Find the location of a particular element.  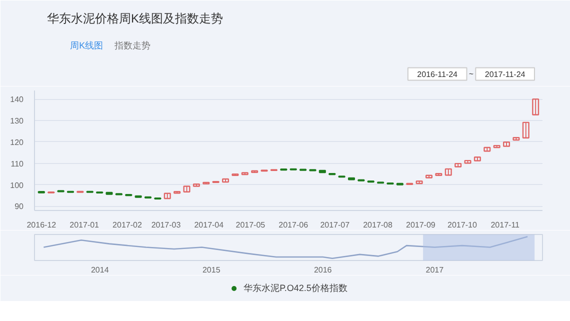

x-tick-label: 2017-02 is located at coordinates (127, 225).